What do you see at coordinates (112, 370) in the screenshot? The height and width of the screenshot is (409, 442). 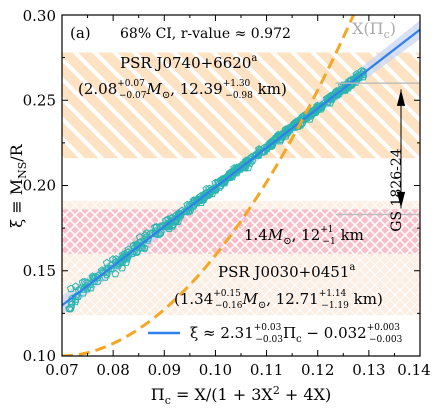 I see `x-tick-label: 0.08` at bounding box center [112, 370].